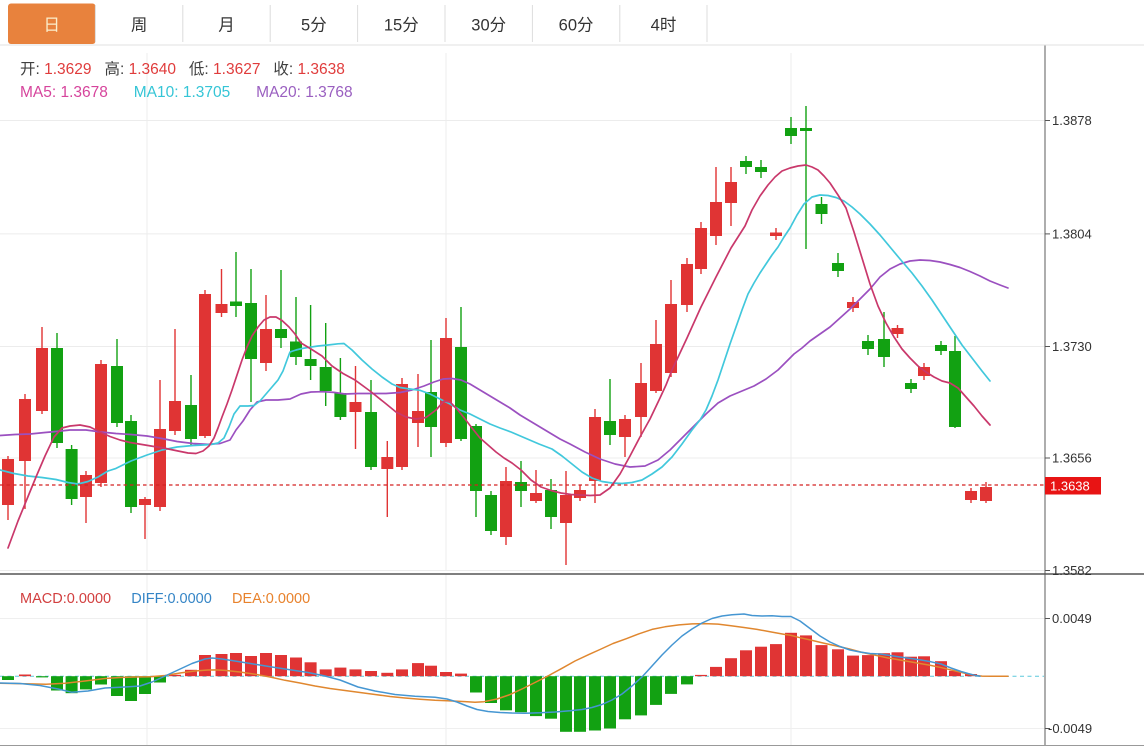 The width and height of the screenshot is (1144, 754). What do you see at coordinates (1070, 486) in the screenshot?
I see `svg-text: 1.3638` at bounding box center [1070, 486].